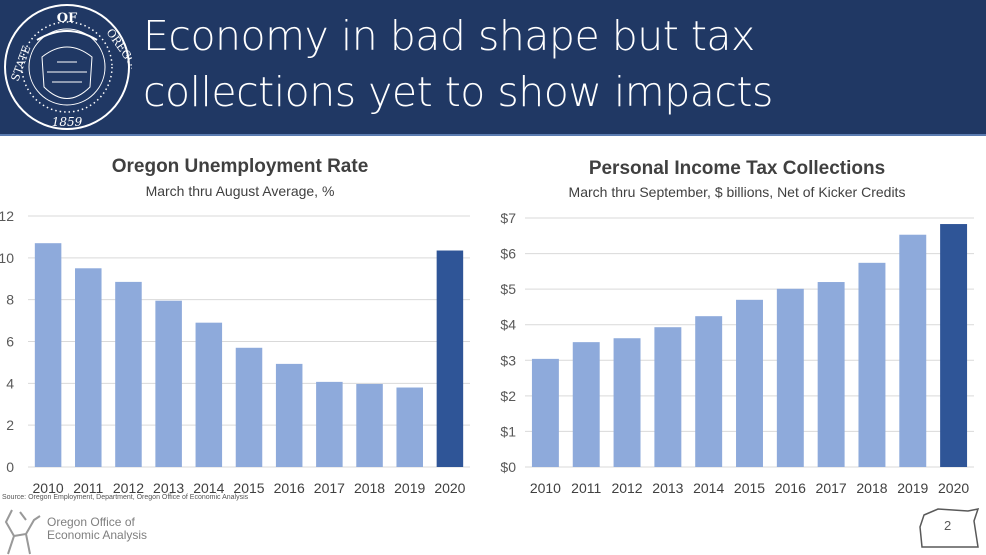 The height and width of the screenshot is (555, 986). I want to click on oea-logo-icon, so click(22, 532).